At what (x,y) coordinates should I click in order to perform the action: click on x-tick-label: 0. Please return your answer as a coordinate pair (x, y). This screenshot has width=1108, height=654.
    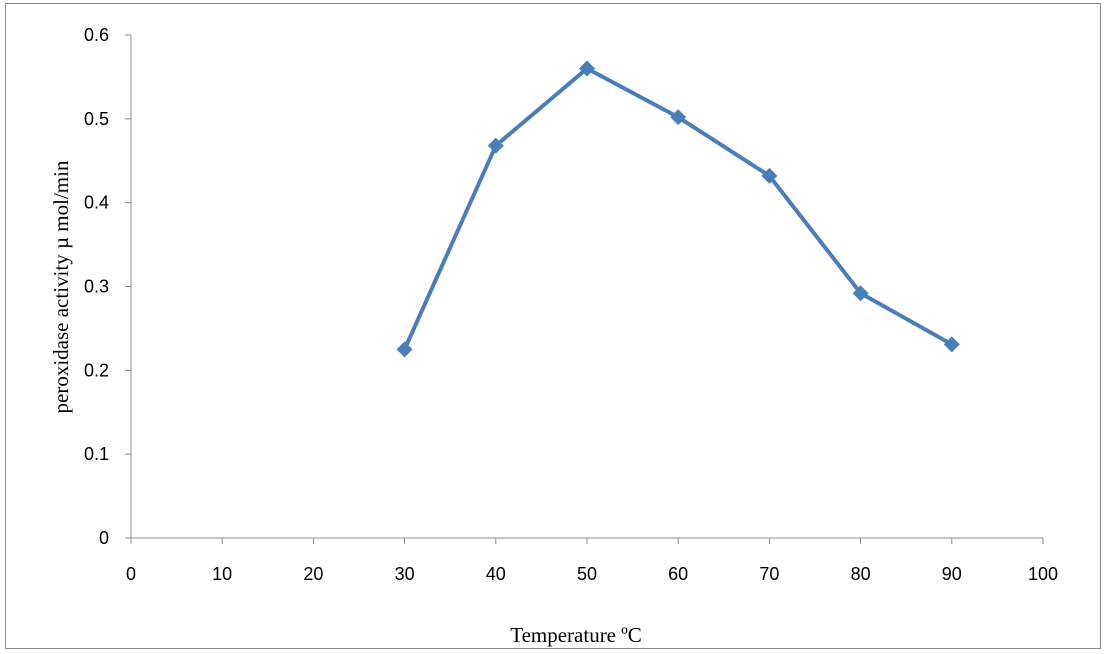
    Looking at the image, I should click on (131, 574).